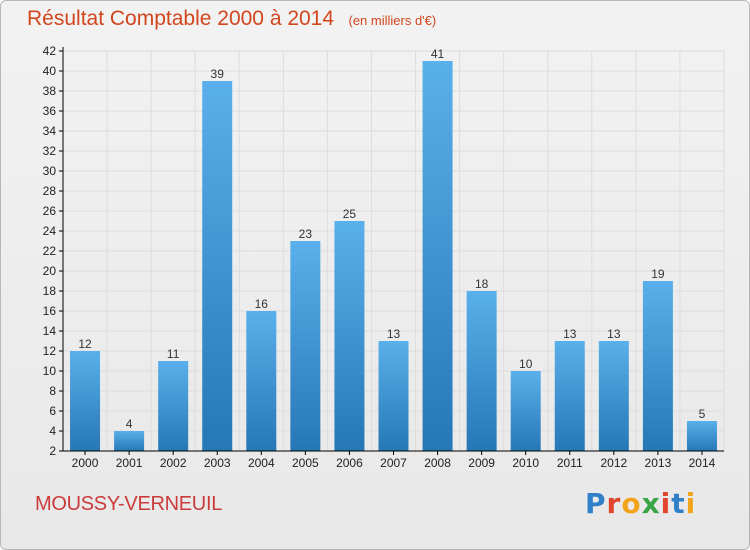 The image size is (750, 550). Describe the element at coordinates (261, 463) in the screenshot. I see `x-tick-label: 2004` at that location.